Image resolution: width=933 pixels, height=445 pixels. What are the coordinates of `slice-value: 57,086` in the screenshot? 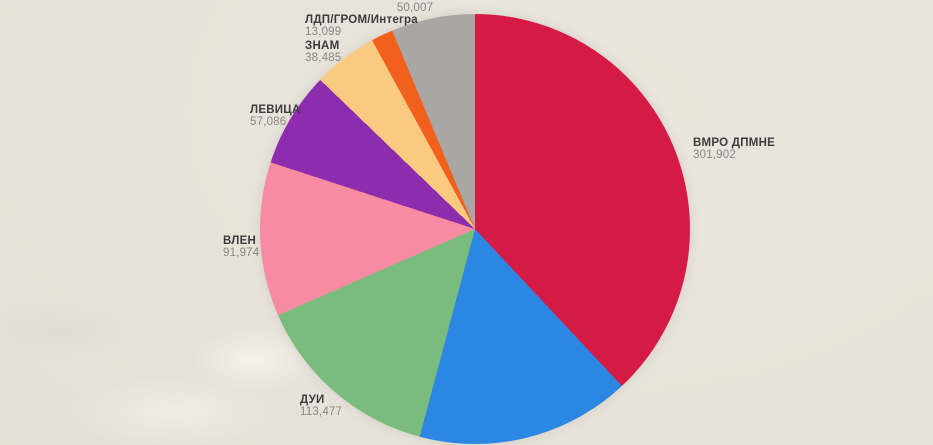 It's located at (268, 122).